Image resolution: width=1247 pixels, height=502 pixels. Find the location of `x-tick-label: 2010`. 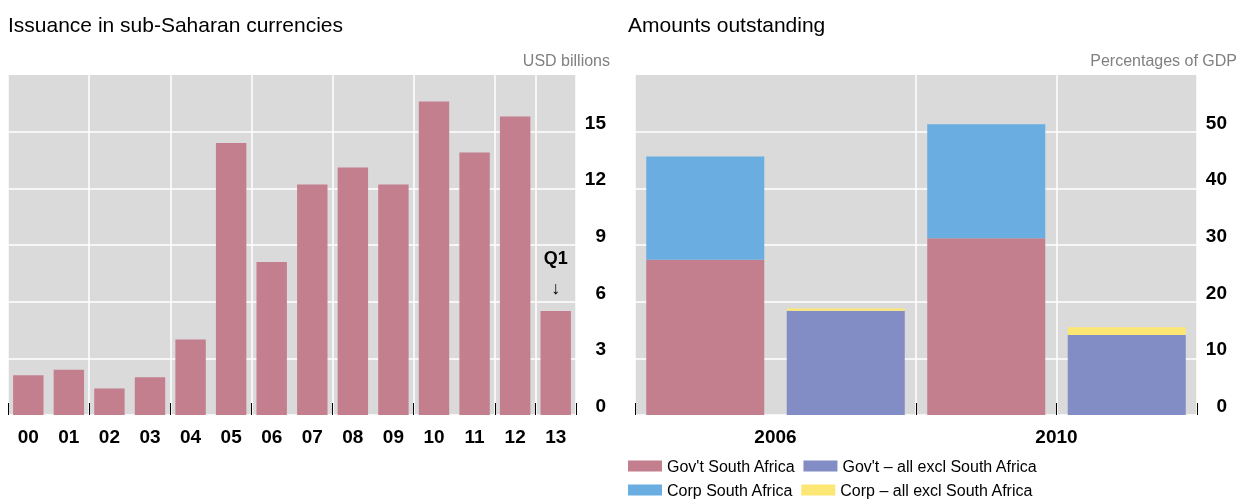

x-tick-label: 2010 is located at coordinates (1056, 436).